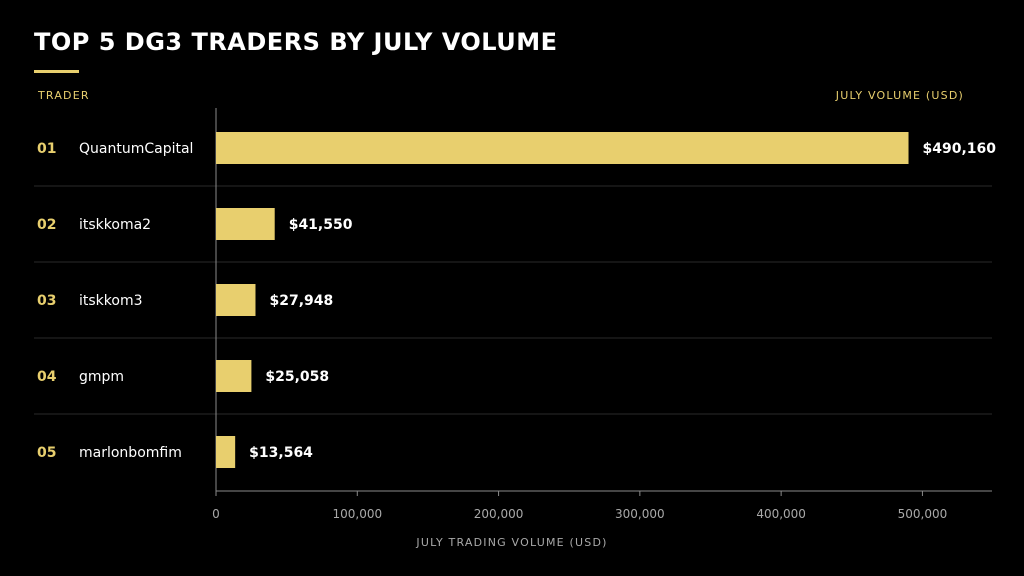 The height and width of the screenshot is (576, 1024). Describe the element at coordinates (216, 514) in the screenshot. I see `x-tick-label: 0` at that location.